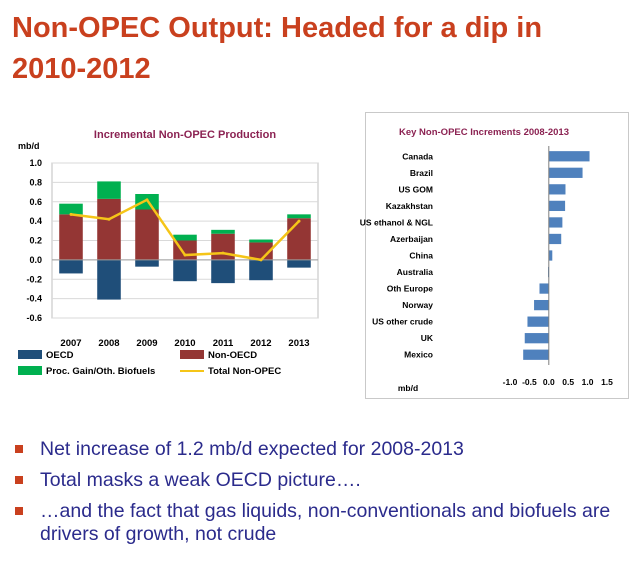 The width and height of the screenshot is (635, 563). Describe the element at coordinates (396, 222) in the screenshot. I see `category-label: US ethanol & NGL` at that location.